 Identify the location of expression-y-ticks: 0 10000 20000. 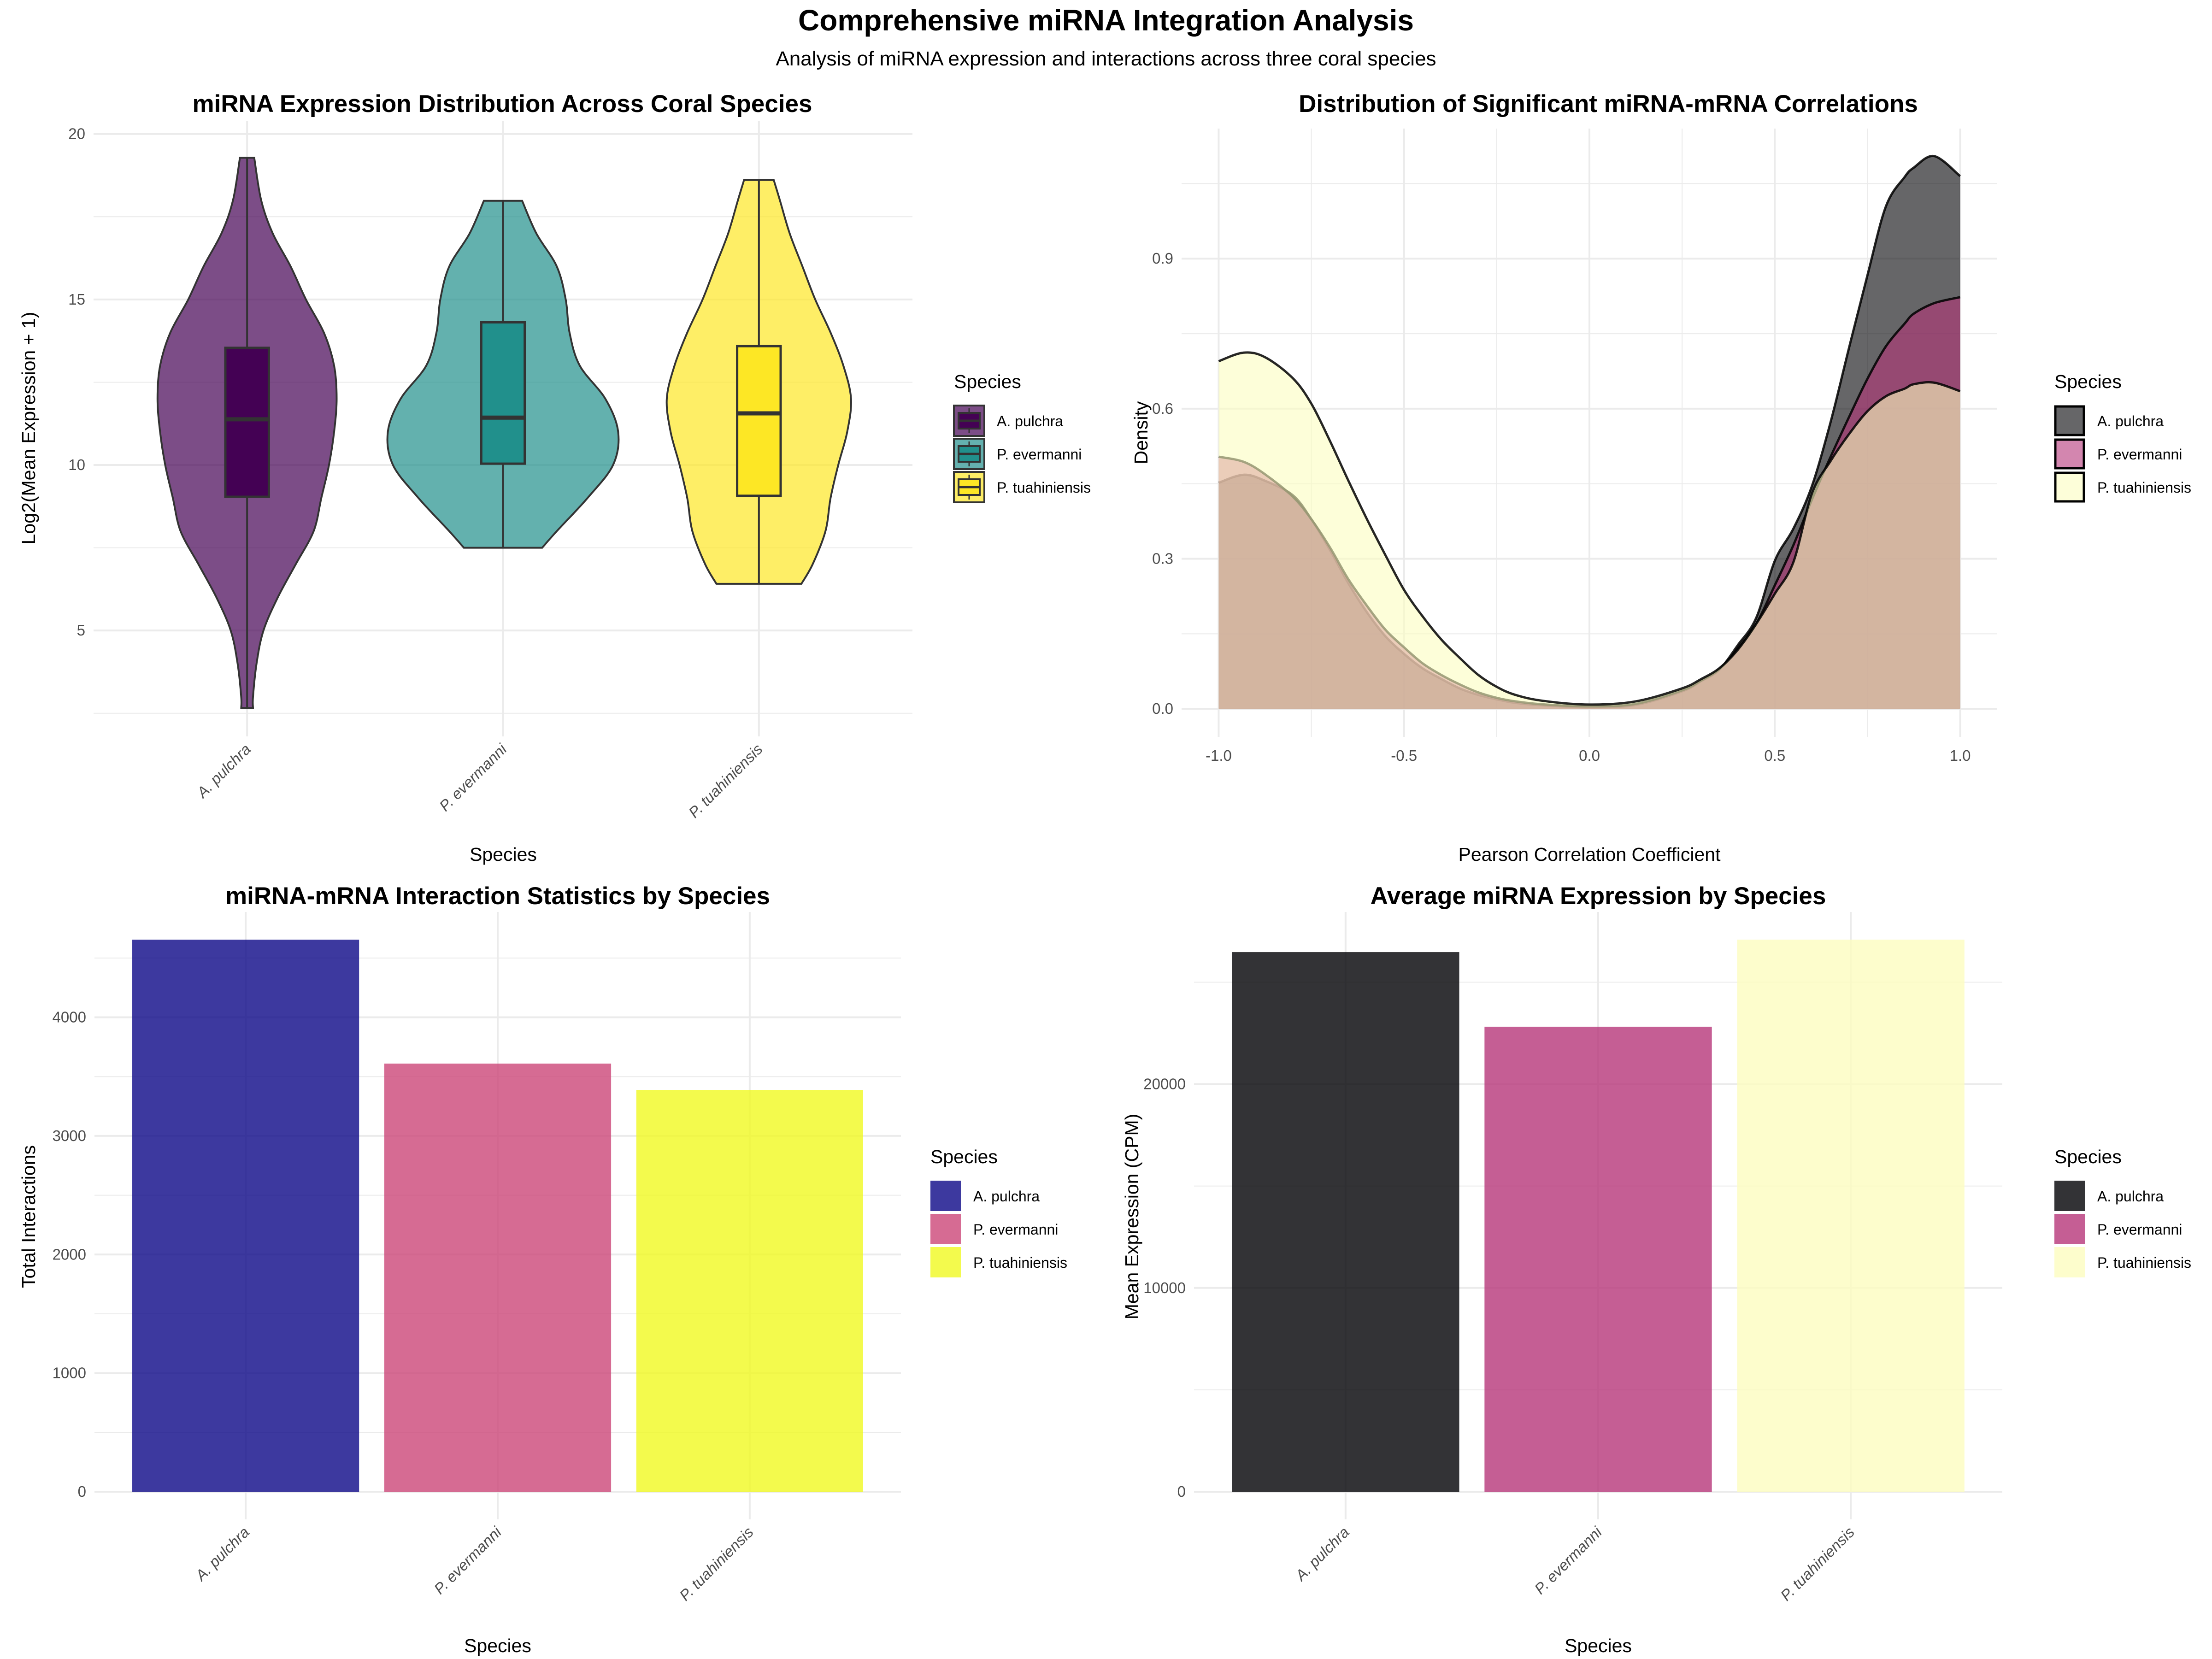
(1164, 1288).